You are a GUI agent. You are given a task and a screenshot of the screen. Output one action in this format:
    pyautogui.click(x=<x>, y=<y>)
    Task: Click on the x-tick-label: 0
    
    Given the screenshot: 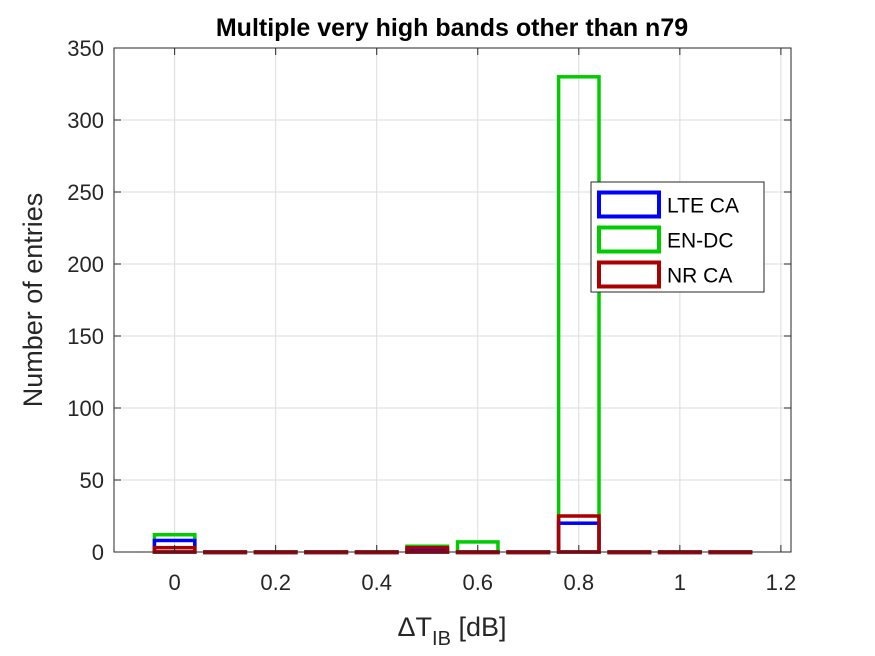 What is the action you would take?
    pyautogui.click(x=175, y=582)
    